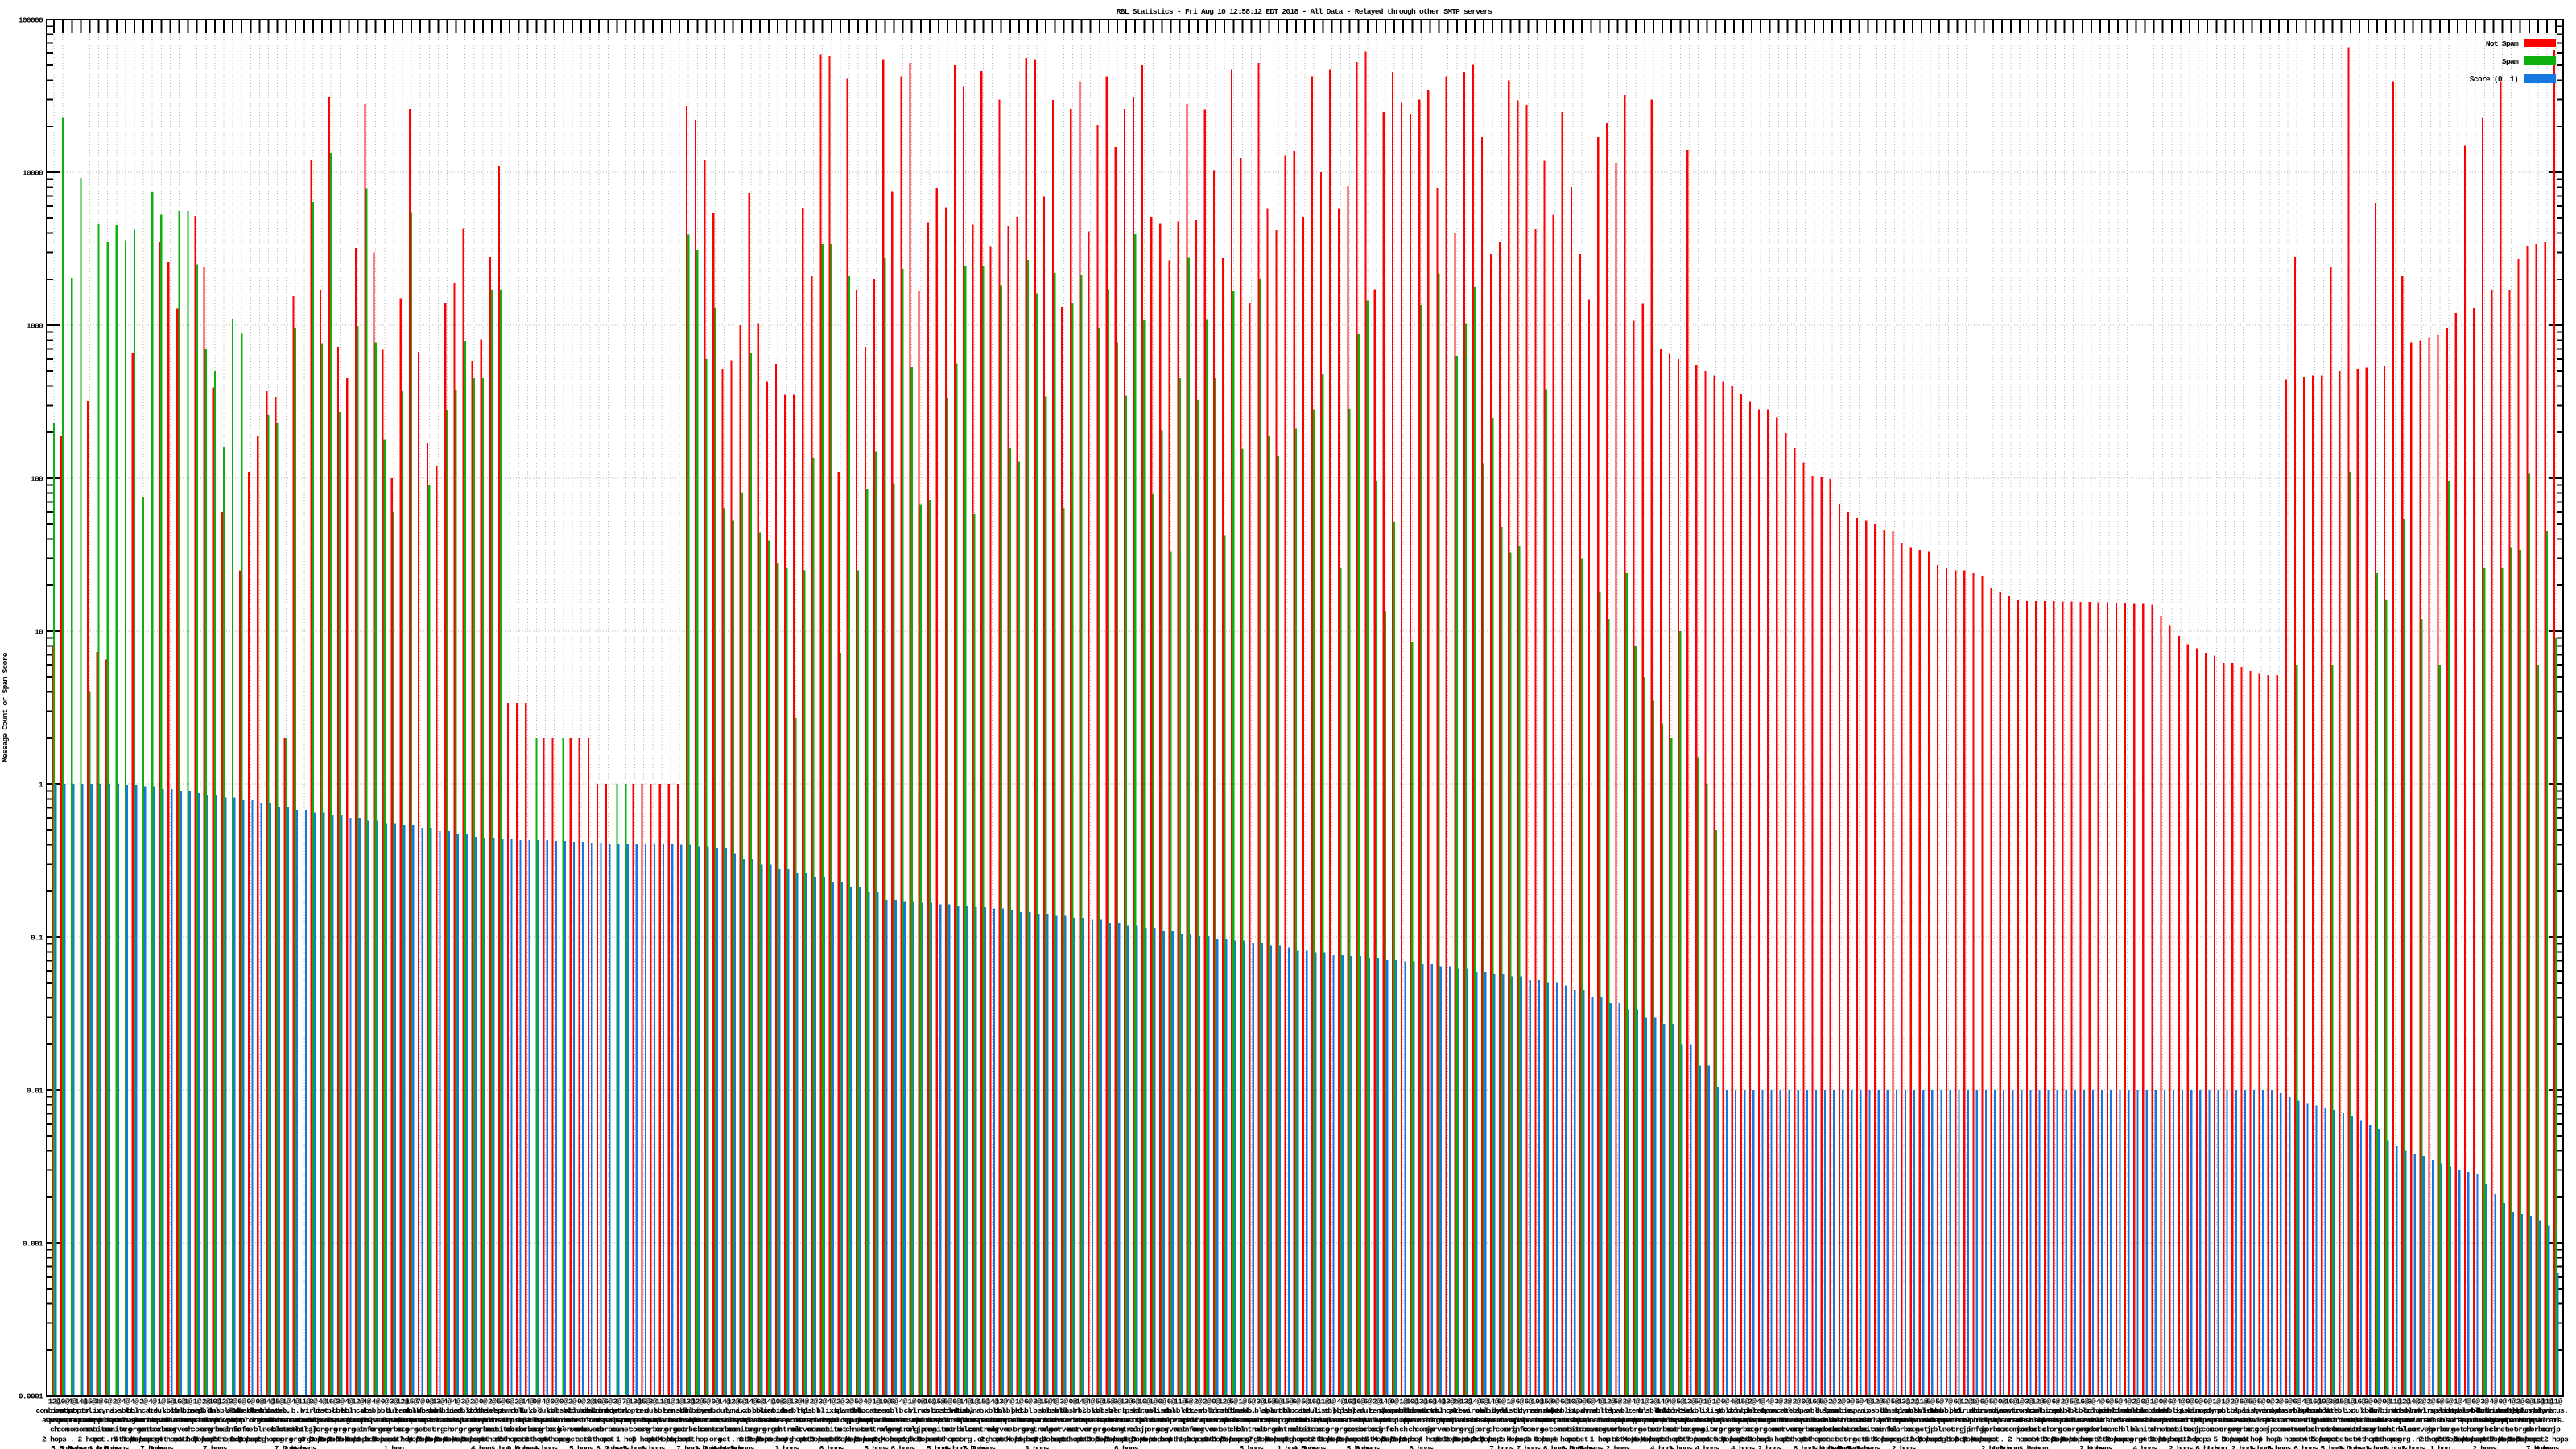 The height and width of the screenshot is (1449, 2576). Describe the element at coordinates (33, 173) in the screenshot. I see `svg-text: 10000` at that location.